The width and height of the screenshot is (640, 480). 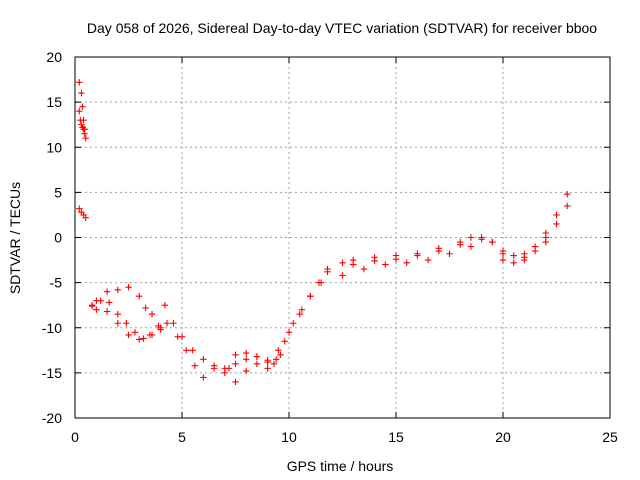 What do you see at coordinates (128, 324) in the screenshot?
I see `series-arc-f` at bounding box center [128, 324].